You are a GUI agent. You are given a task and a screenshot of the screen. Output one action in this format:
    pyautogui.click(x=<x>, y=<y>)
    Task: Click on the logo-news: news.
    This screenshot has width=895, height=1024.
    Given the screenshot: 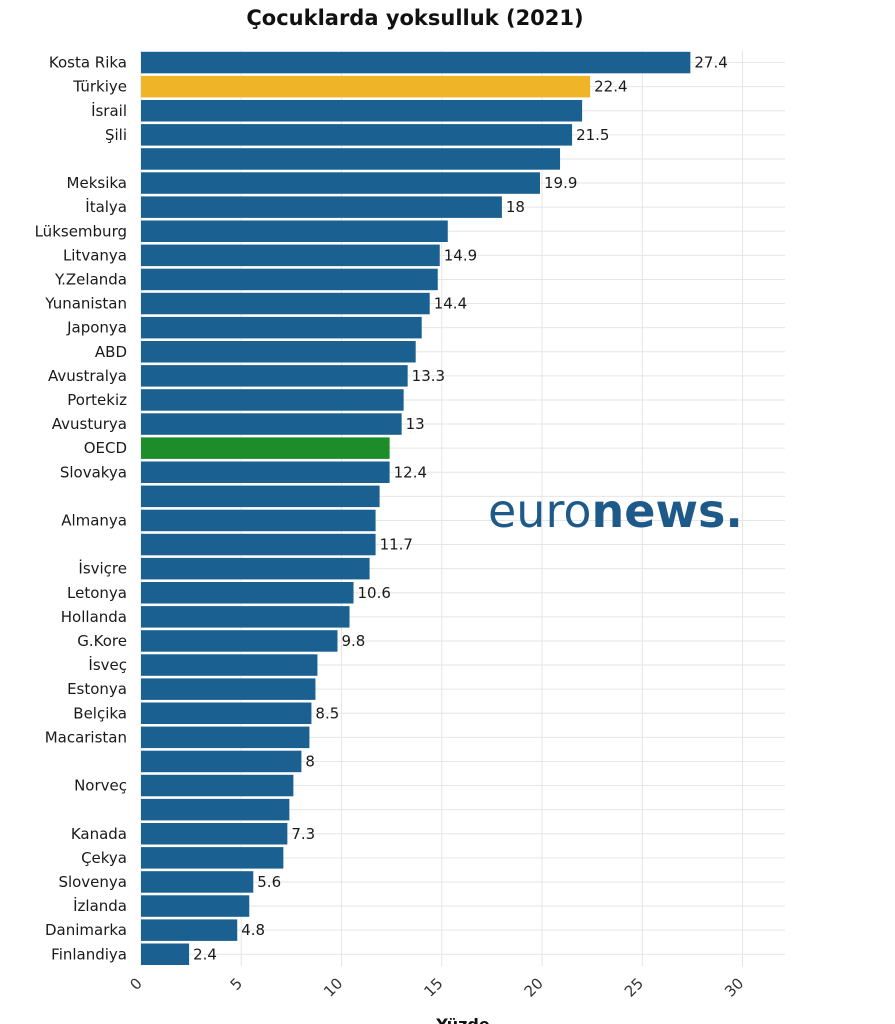 What is the action you would take?
    pyautogui.click(x=667, y=511)
    